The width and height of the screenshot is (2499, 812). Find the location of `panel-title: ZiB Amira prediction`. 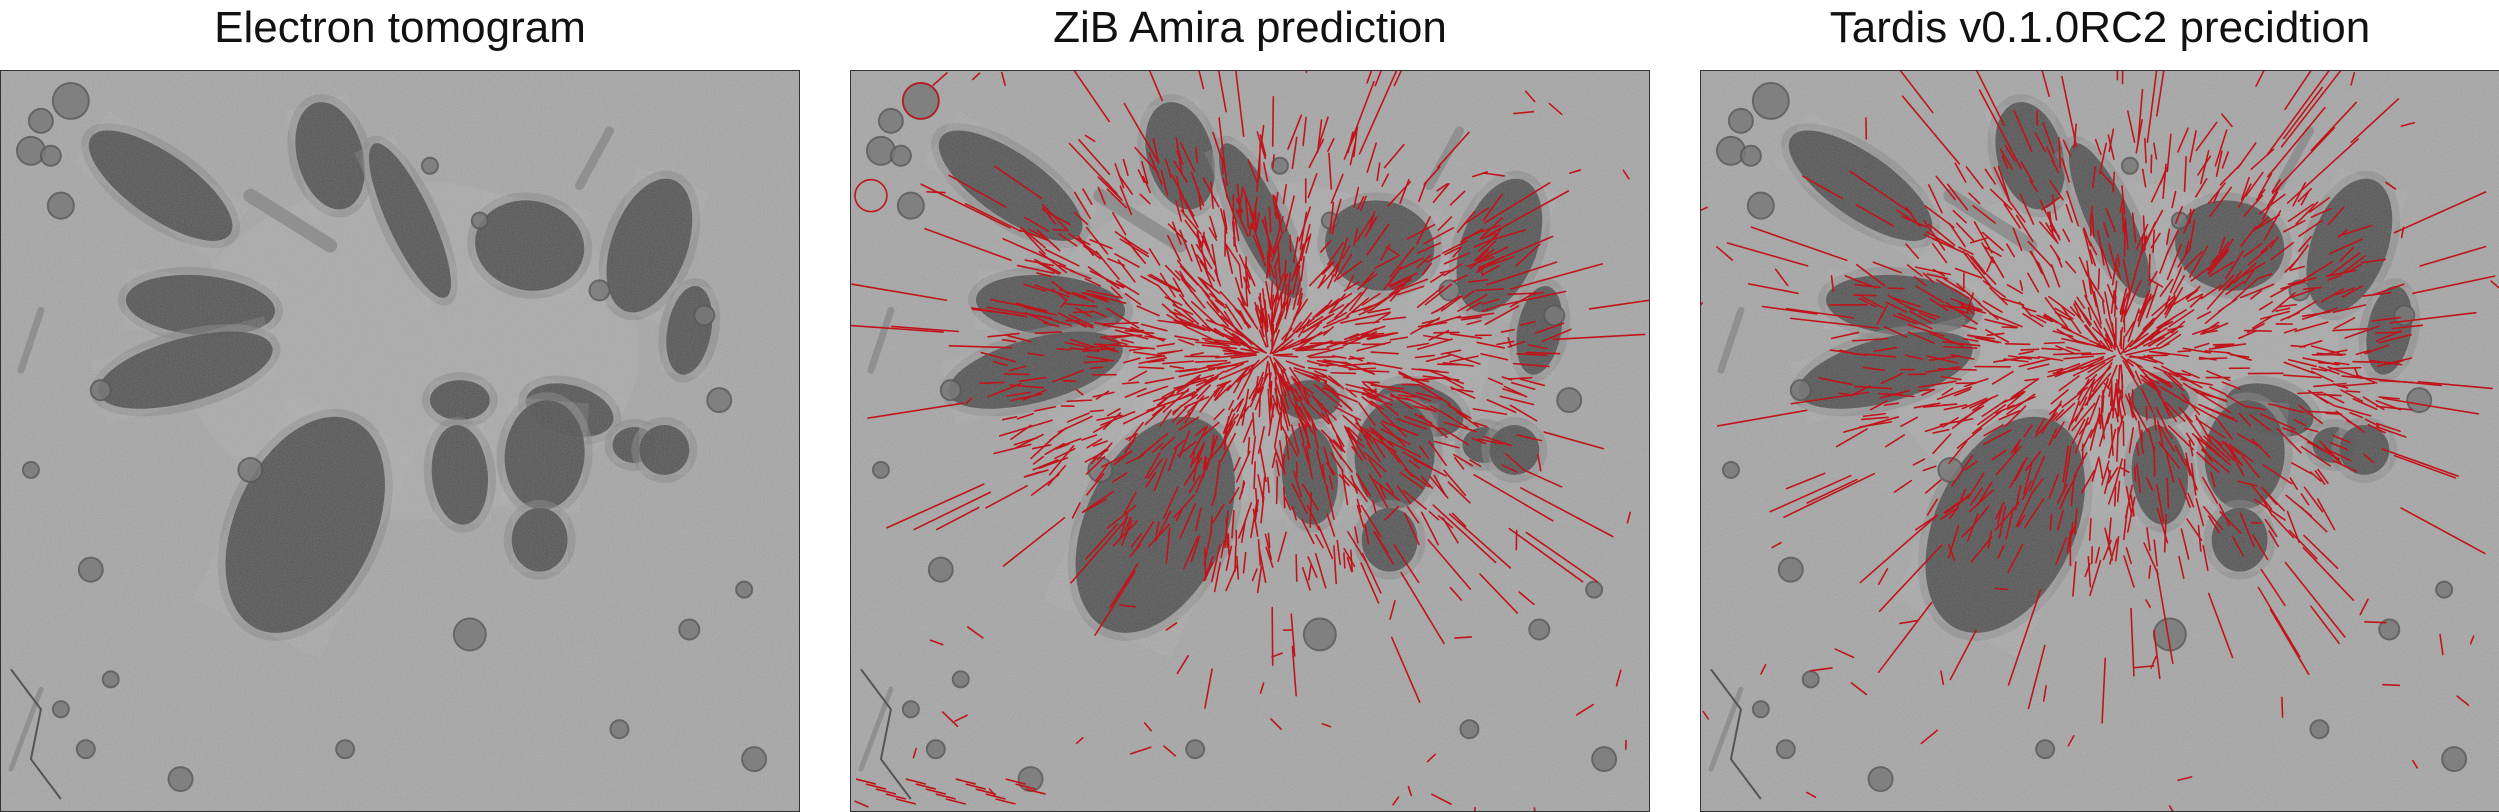

panel-title: ZiB Amira prediction is located at coordinates (1250, 27).